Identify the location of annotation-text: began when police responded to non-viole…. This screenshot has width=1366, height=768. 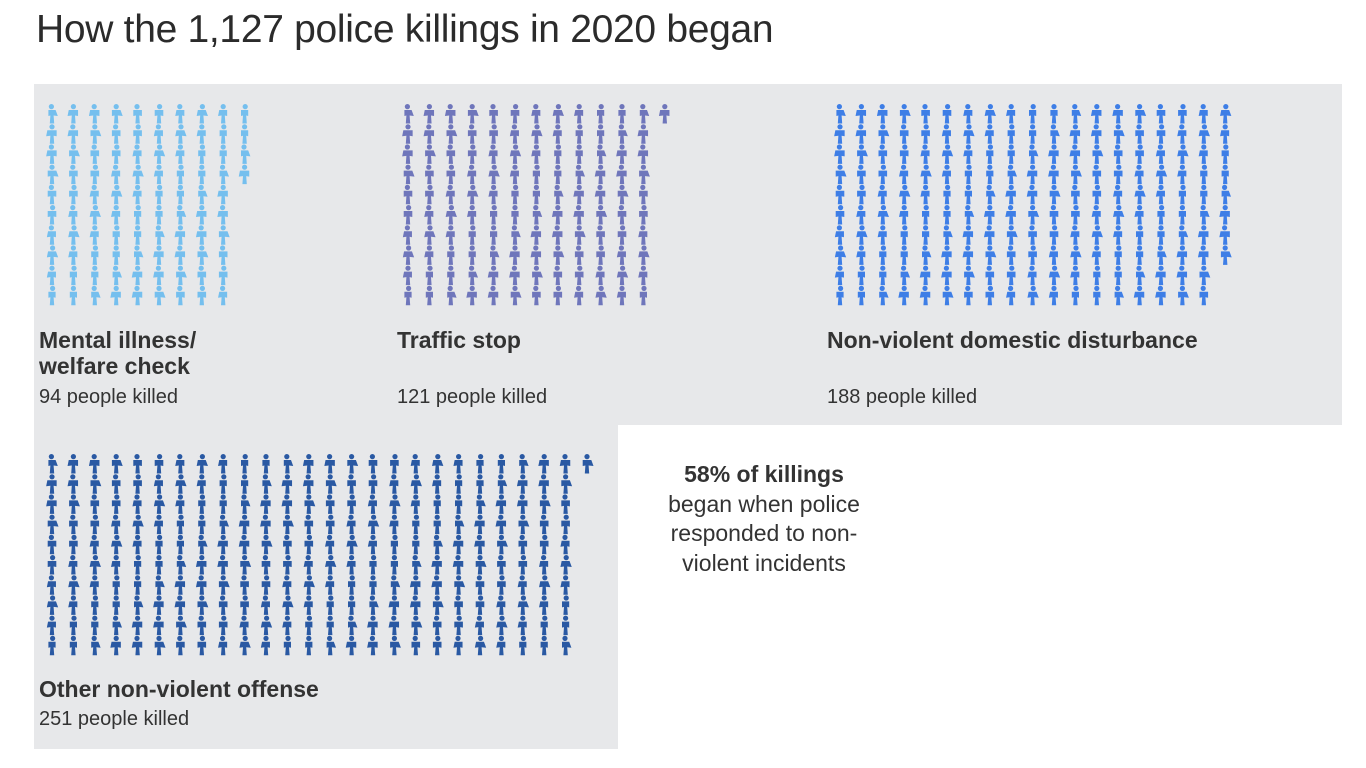
(764, 533).